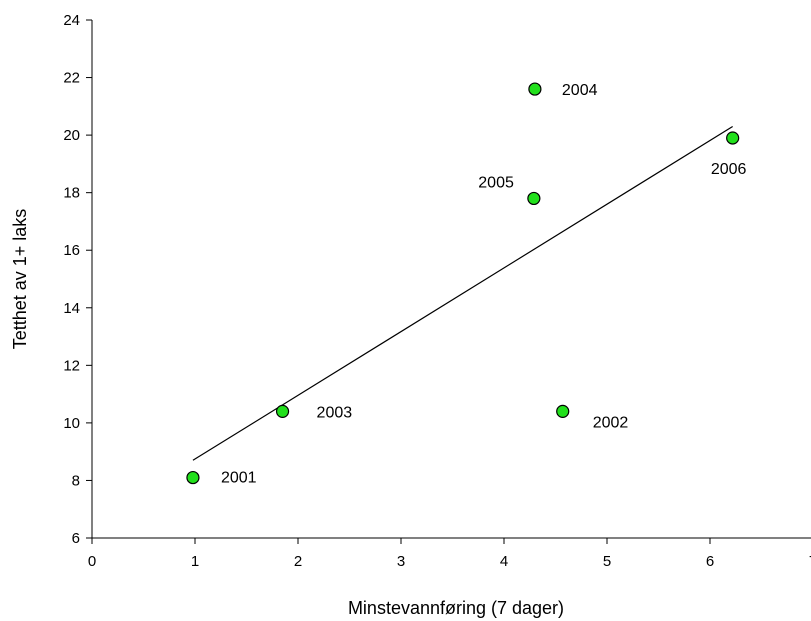 The height and width of the screenshot is (621, 811). I want to click on x-tick-label: 3, so click(401, 561).